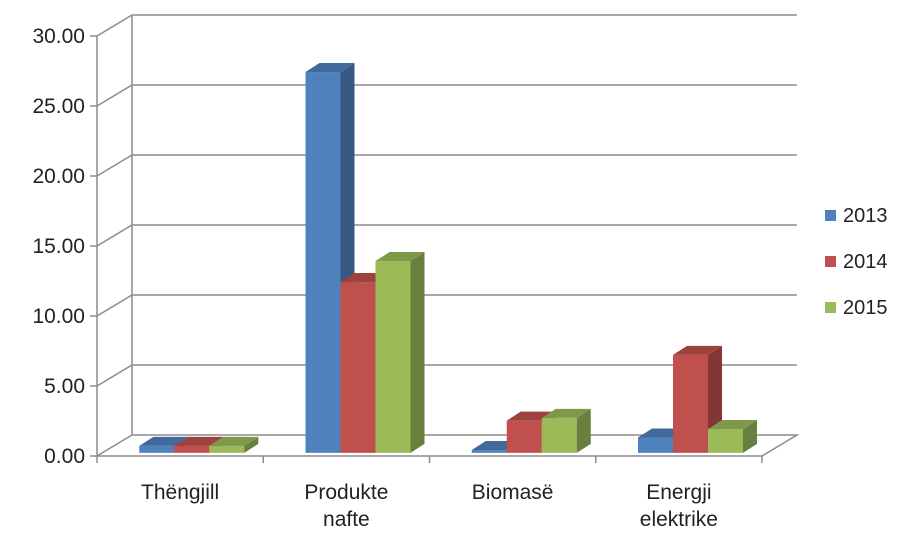 The height and width of the screenshot is (538, 922). I want to click on x-tick-label: Thëngjill, so click(180, 492).